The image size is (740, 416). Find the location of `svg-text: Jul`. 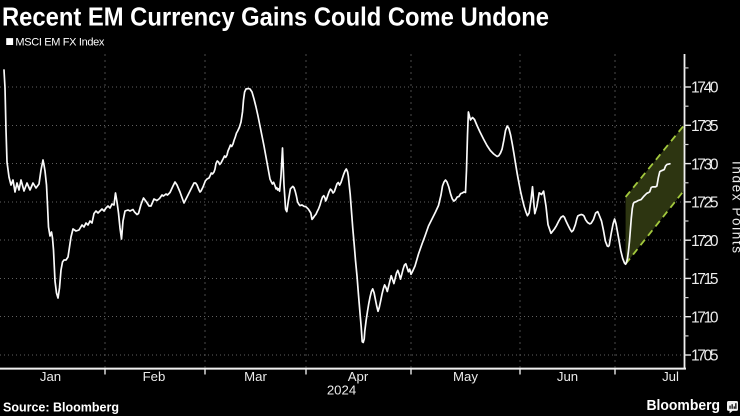

svg-text: Jul is located at coordinates (670, 376).